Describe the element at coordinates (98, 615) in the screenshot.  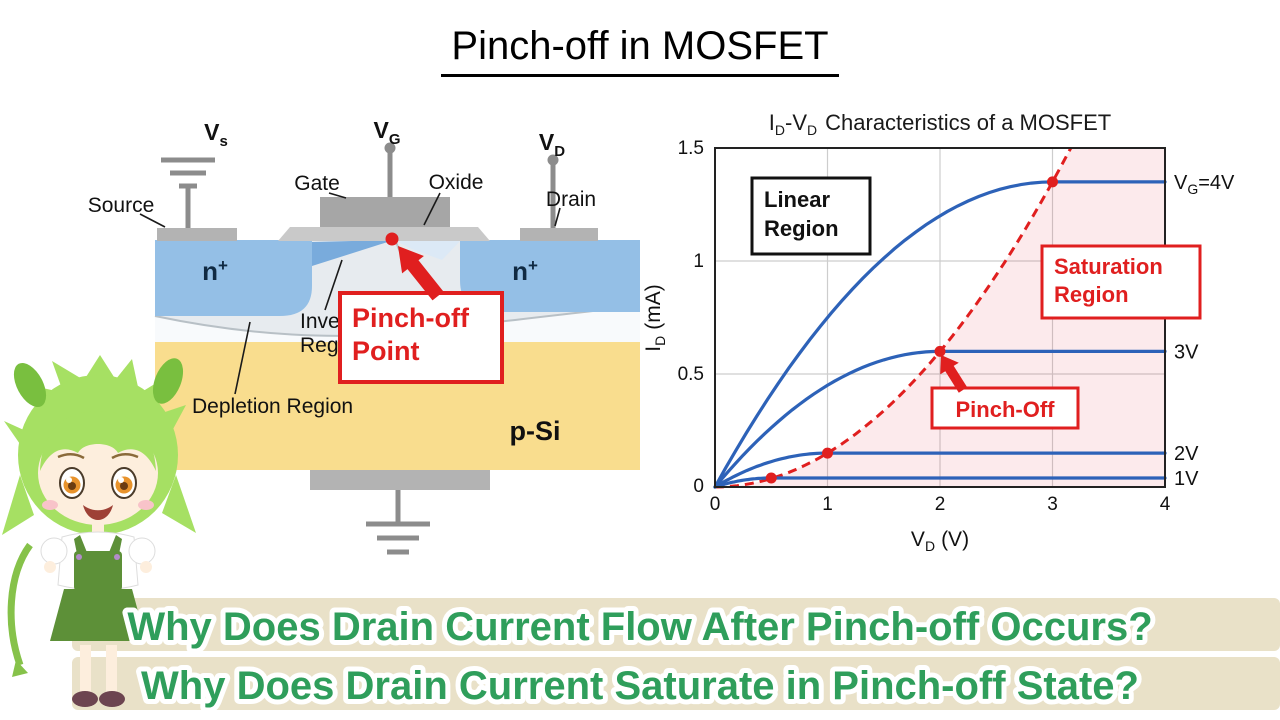
I see `mascot-body` at that location.